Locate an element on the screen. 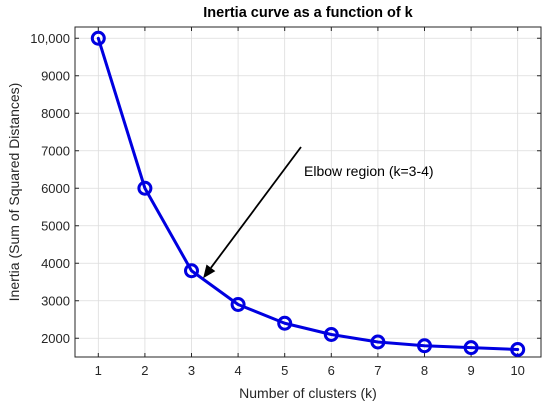 This screenshot has width=550, height=407. y-tick-label: 6000 is located at coordinates (55, 188).